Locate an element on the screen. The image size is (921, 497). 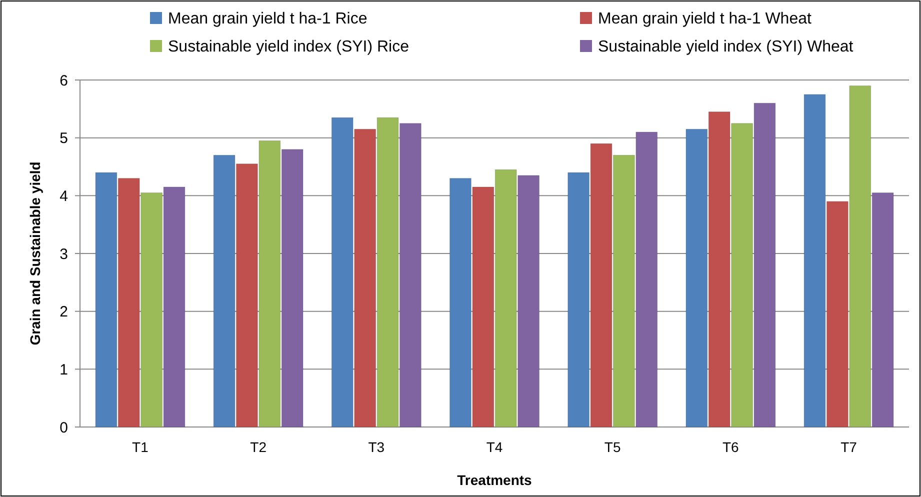
y-tick-label: 2 is located at coordinates (64, 312).